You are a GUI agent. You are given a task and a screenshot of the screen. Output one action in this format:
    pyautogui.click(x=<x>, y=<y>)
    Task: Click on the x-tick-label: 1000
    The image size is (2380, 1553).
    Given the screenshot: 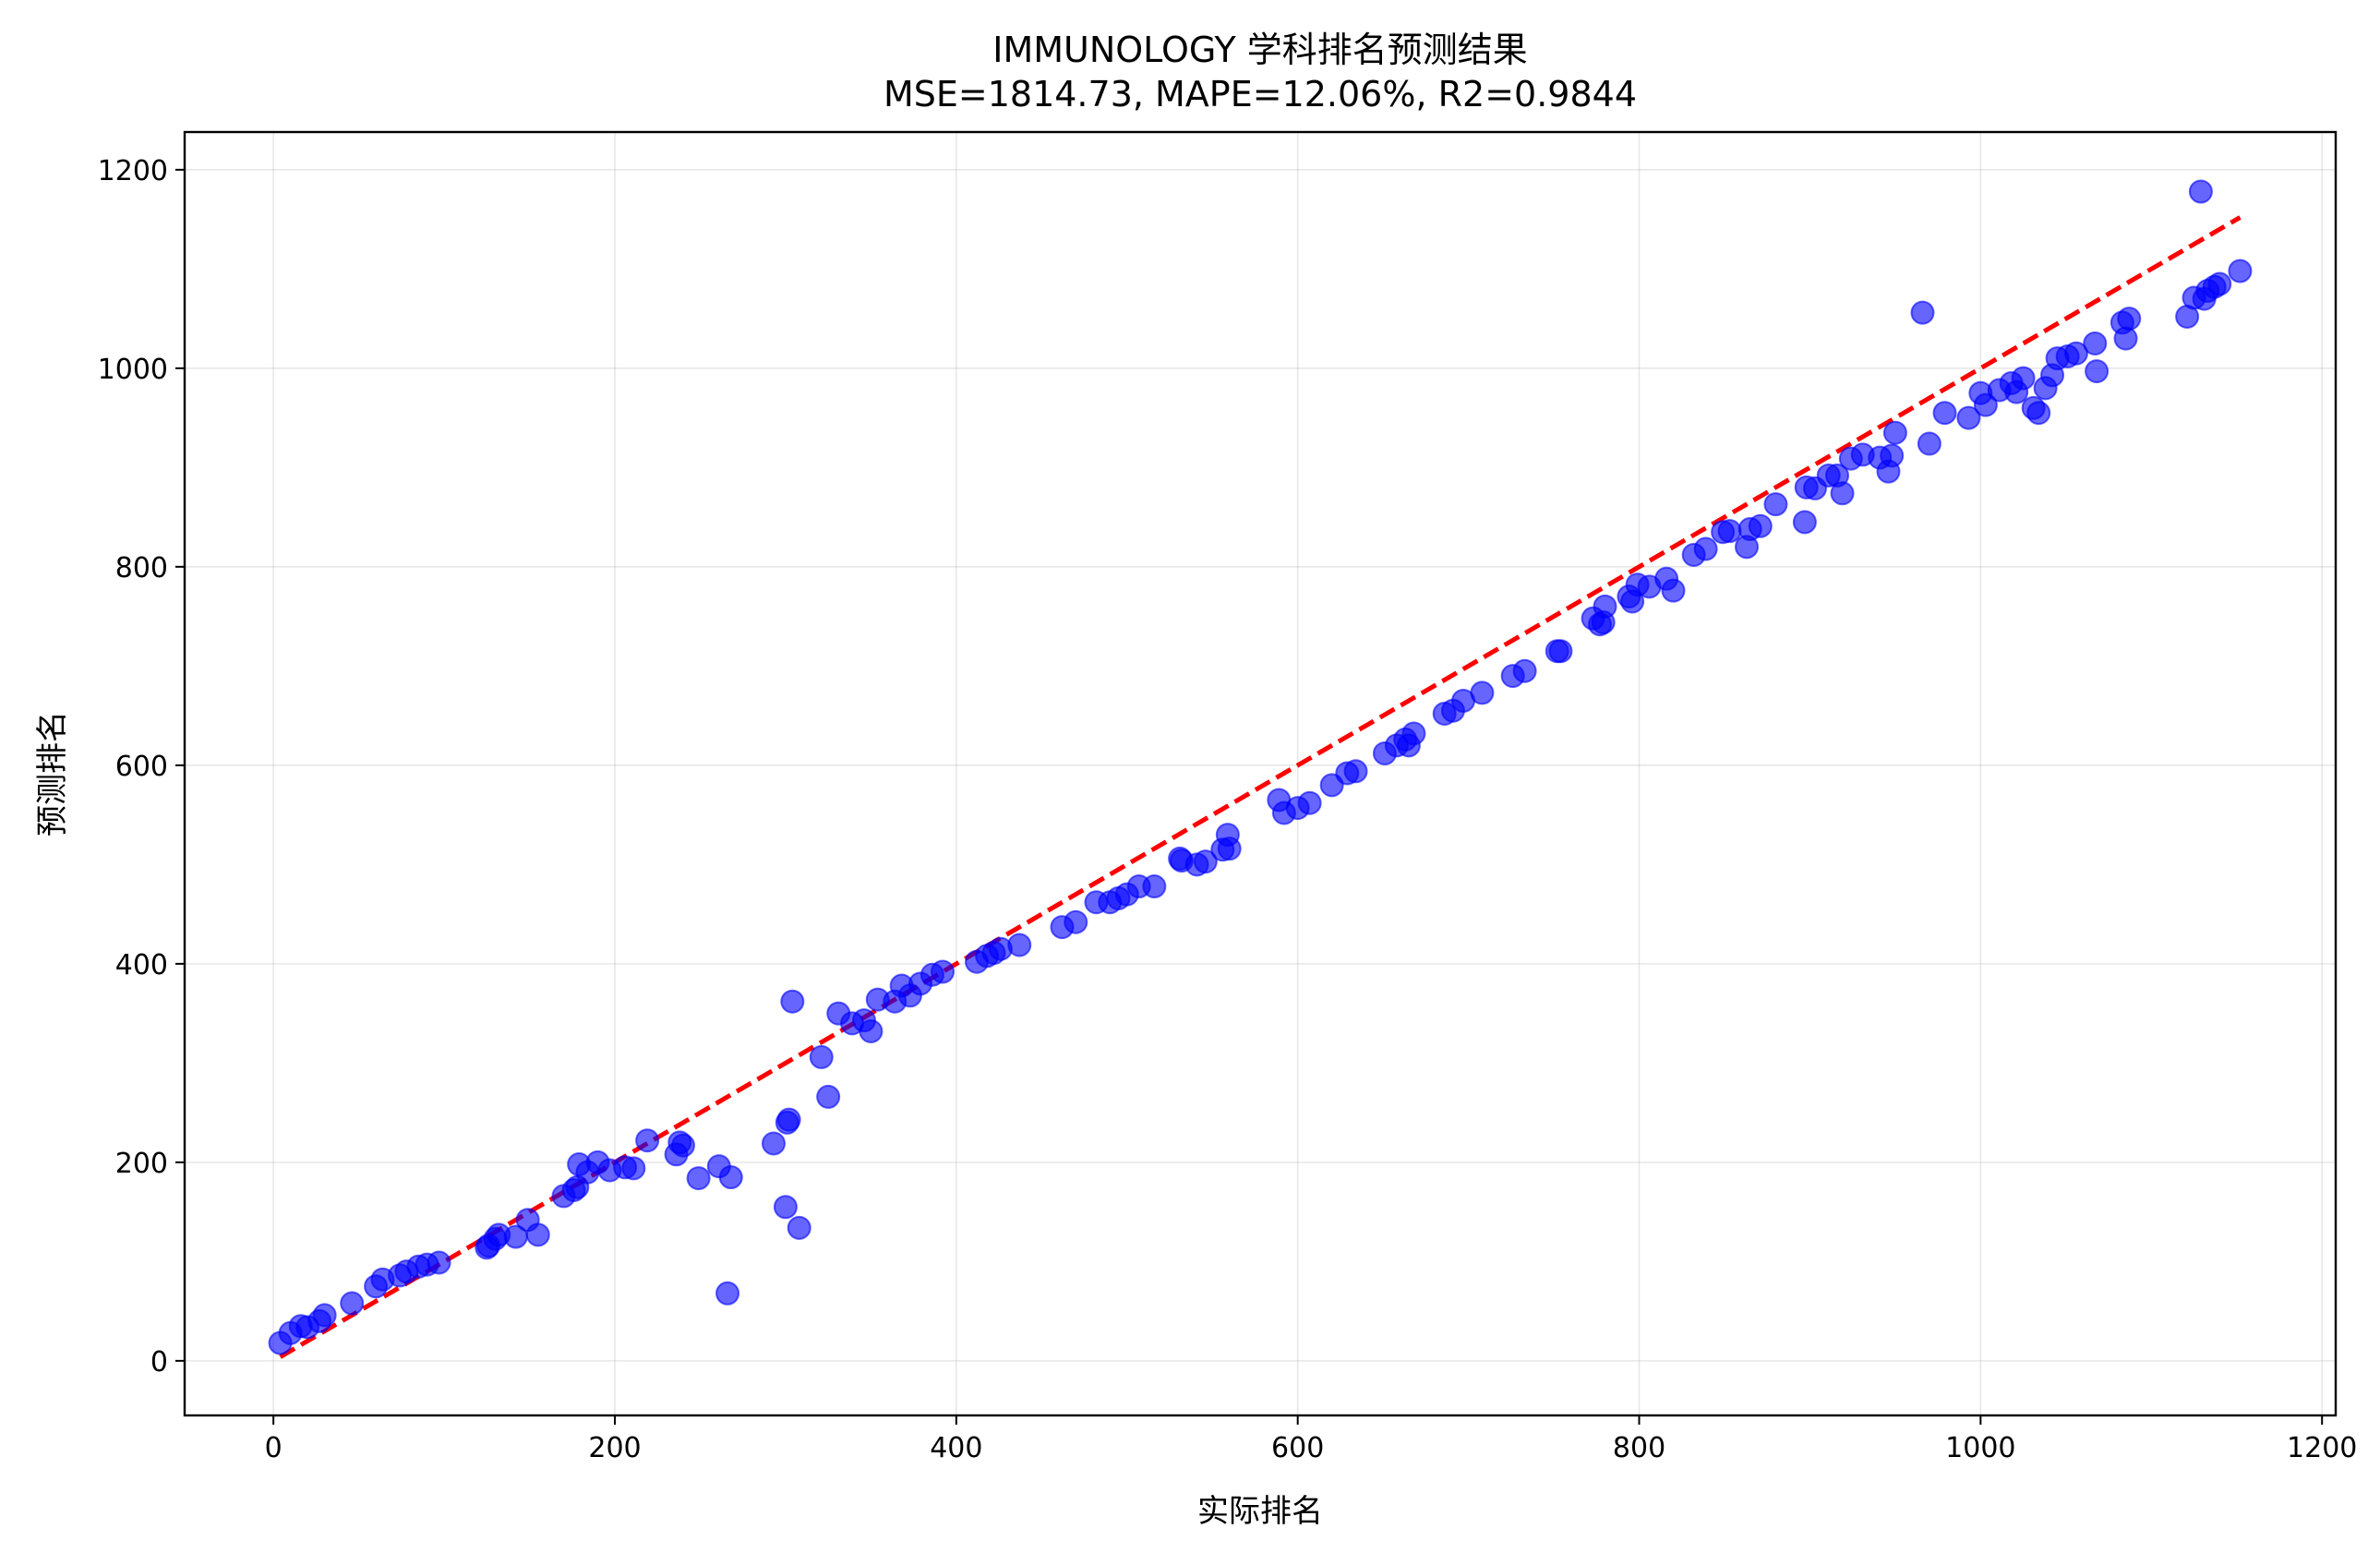 What is the action you would take?
    pyautogui.click(x=1980, y=1448)
    